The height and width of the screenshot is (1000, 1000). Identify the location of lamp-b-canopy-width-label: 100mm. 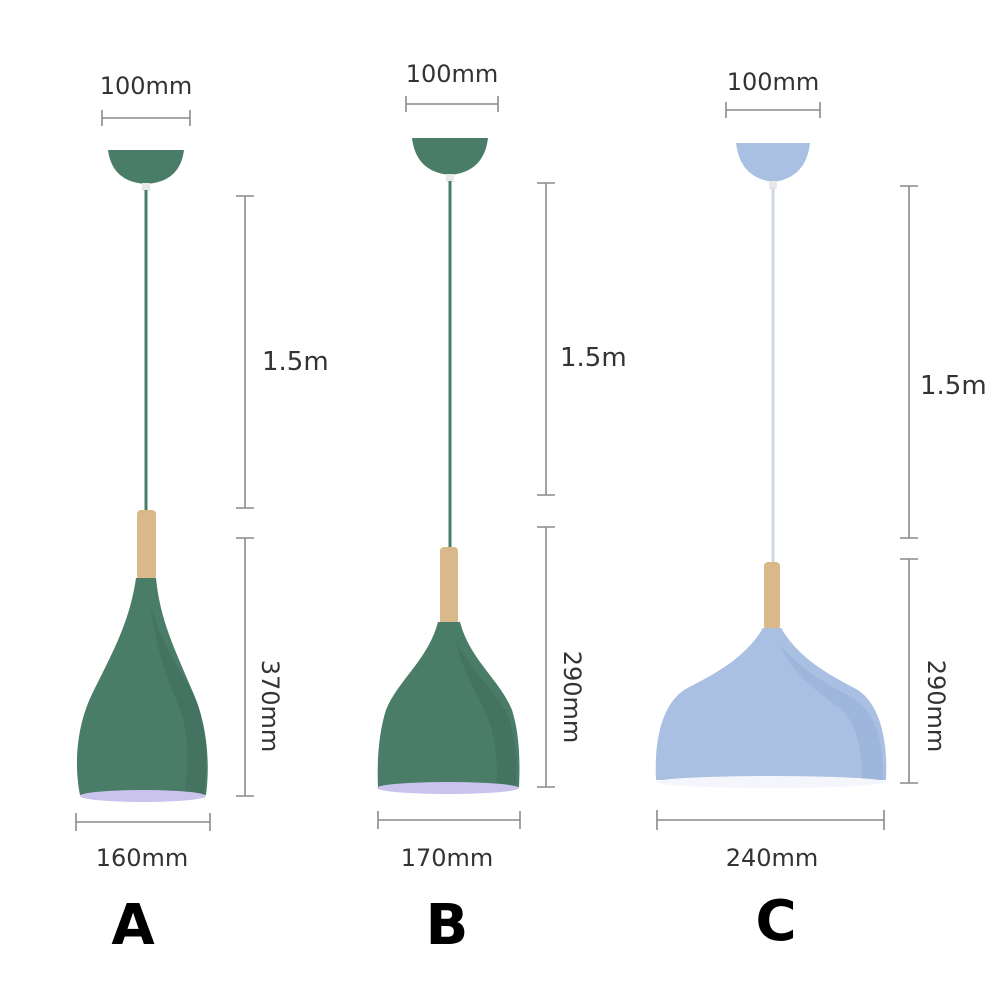
(452, 74).